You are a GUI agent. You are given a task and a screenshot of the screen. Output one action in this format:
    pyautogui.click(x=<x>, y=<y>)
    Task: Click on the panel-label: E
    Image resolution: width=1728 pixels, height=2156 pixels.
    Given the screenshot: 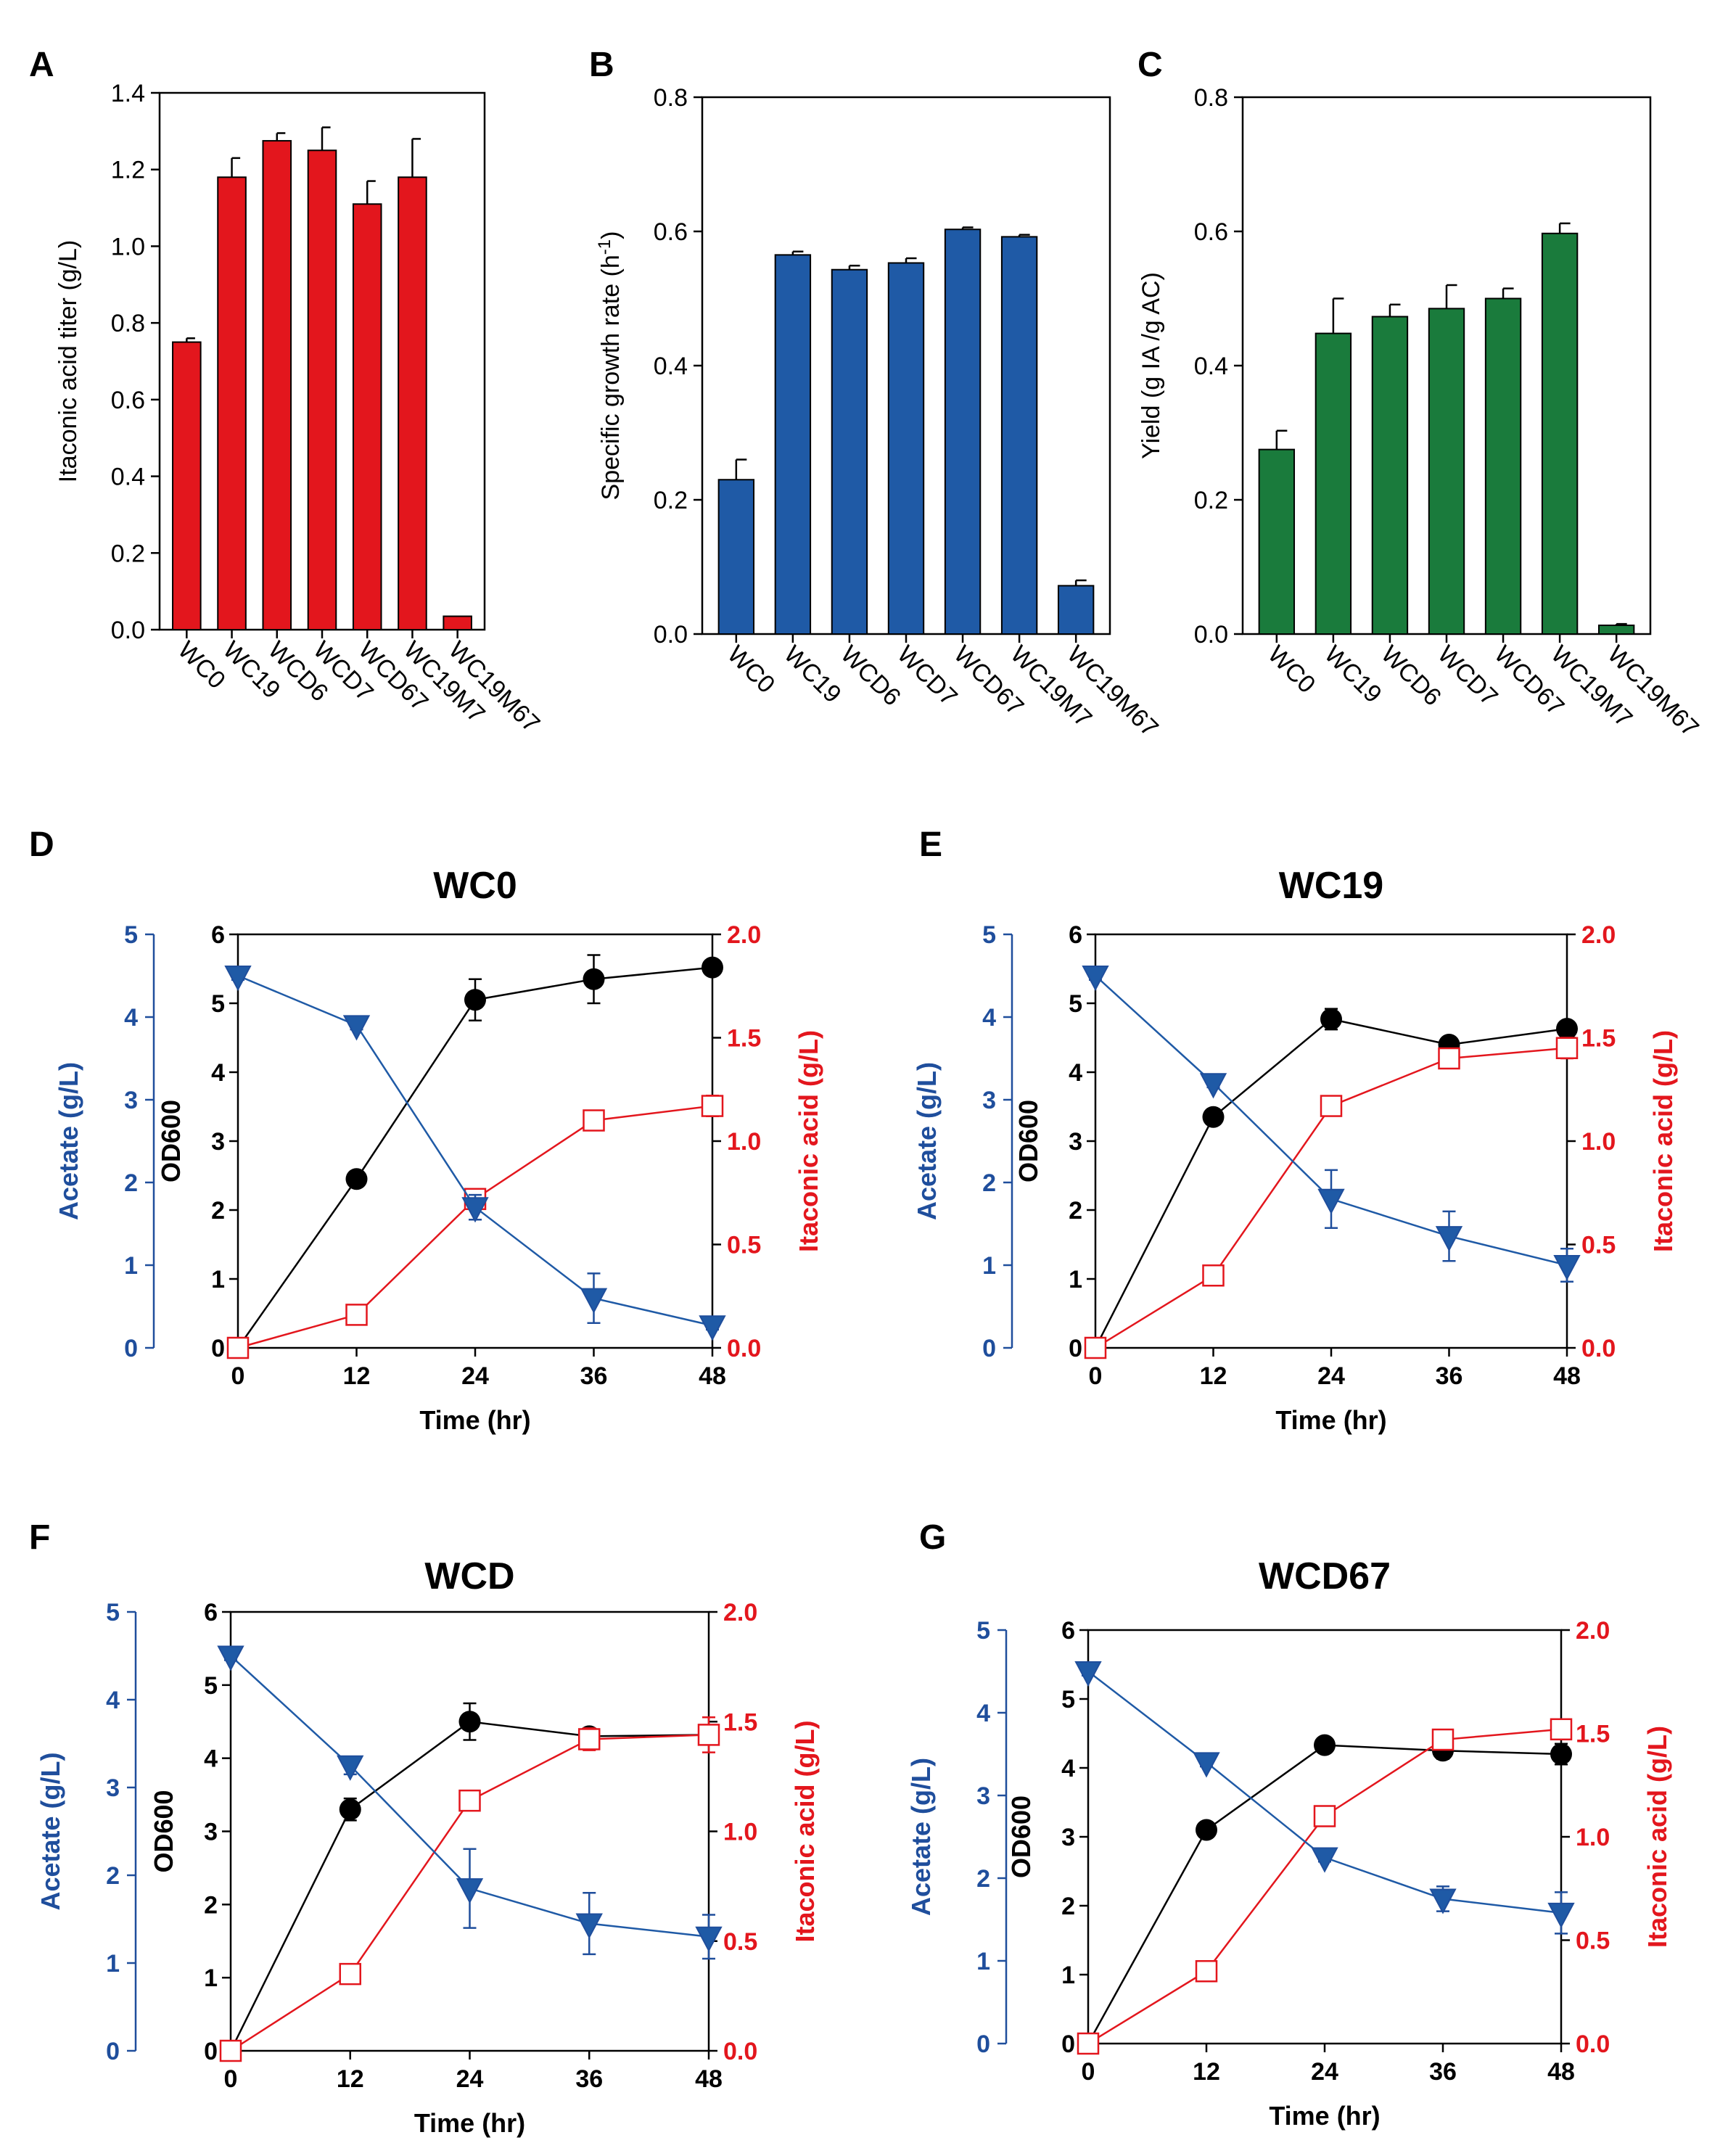 What is the action you would take?
    pyautogui.click(x=930, y=845)
    